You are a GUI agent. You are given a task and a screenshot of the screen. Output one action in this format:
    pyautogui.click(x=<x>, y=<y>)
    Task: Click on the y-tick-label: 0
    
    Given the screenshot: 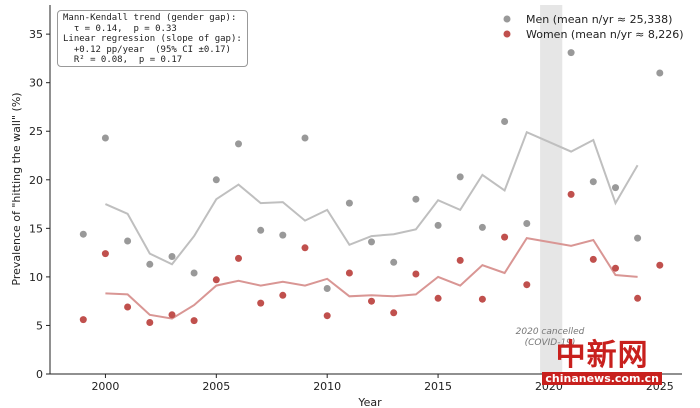 What is the action you would take?
    pyautogui.click(x=39, y=374)
    